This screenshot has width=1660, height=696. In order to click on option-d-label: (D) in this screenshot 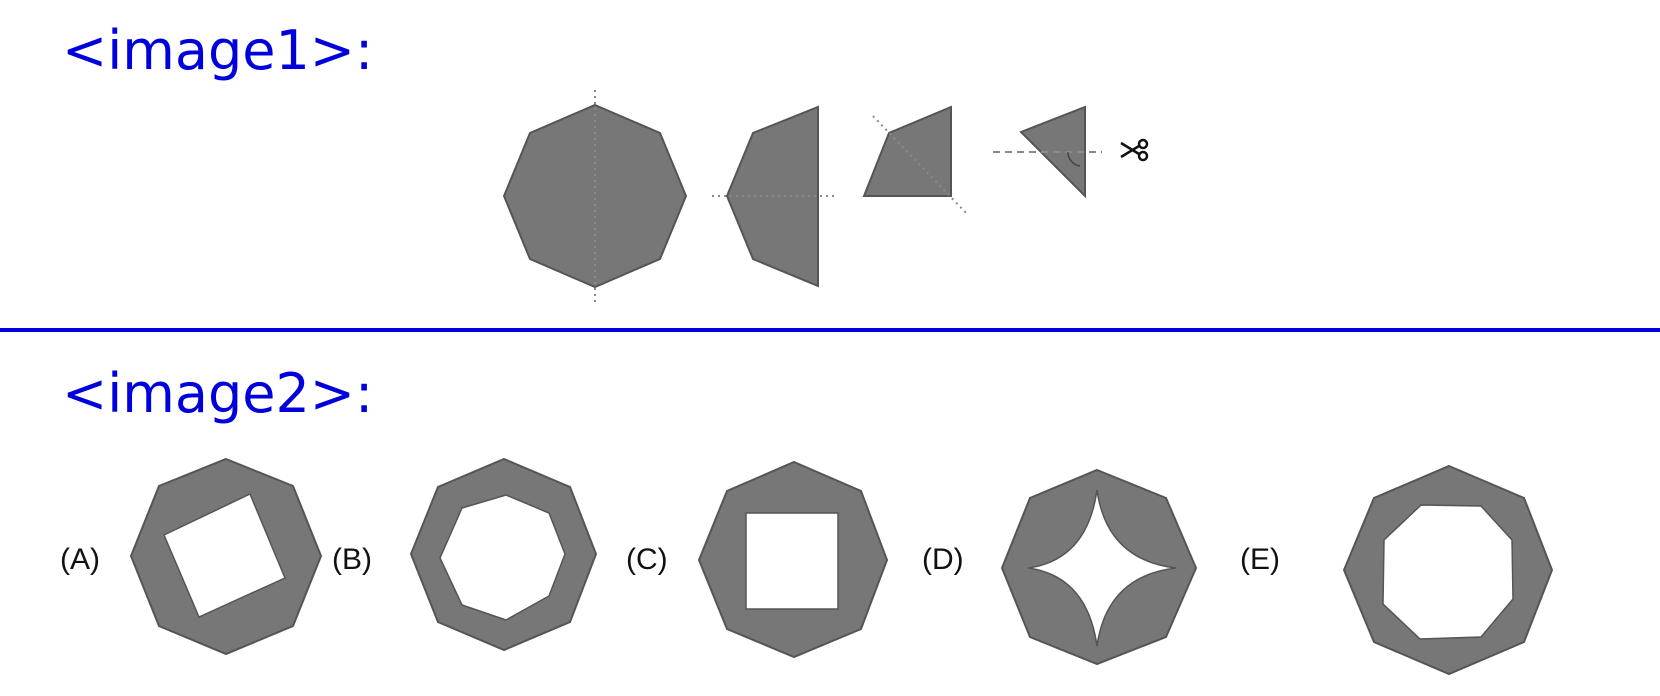, I will do `click(943, 559)`.